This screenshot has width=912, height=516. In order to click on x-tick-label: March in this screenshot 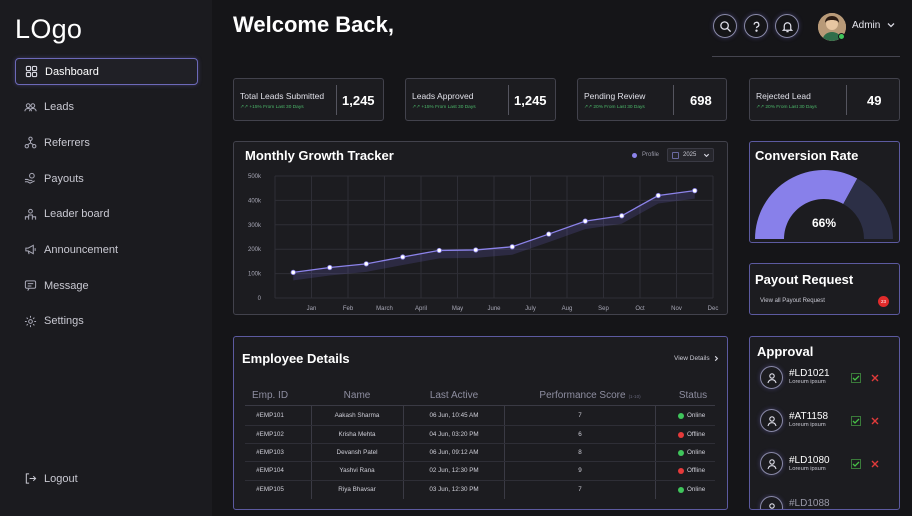, I will do `click(384, 309)`.